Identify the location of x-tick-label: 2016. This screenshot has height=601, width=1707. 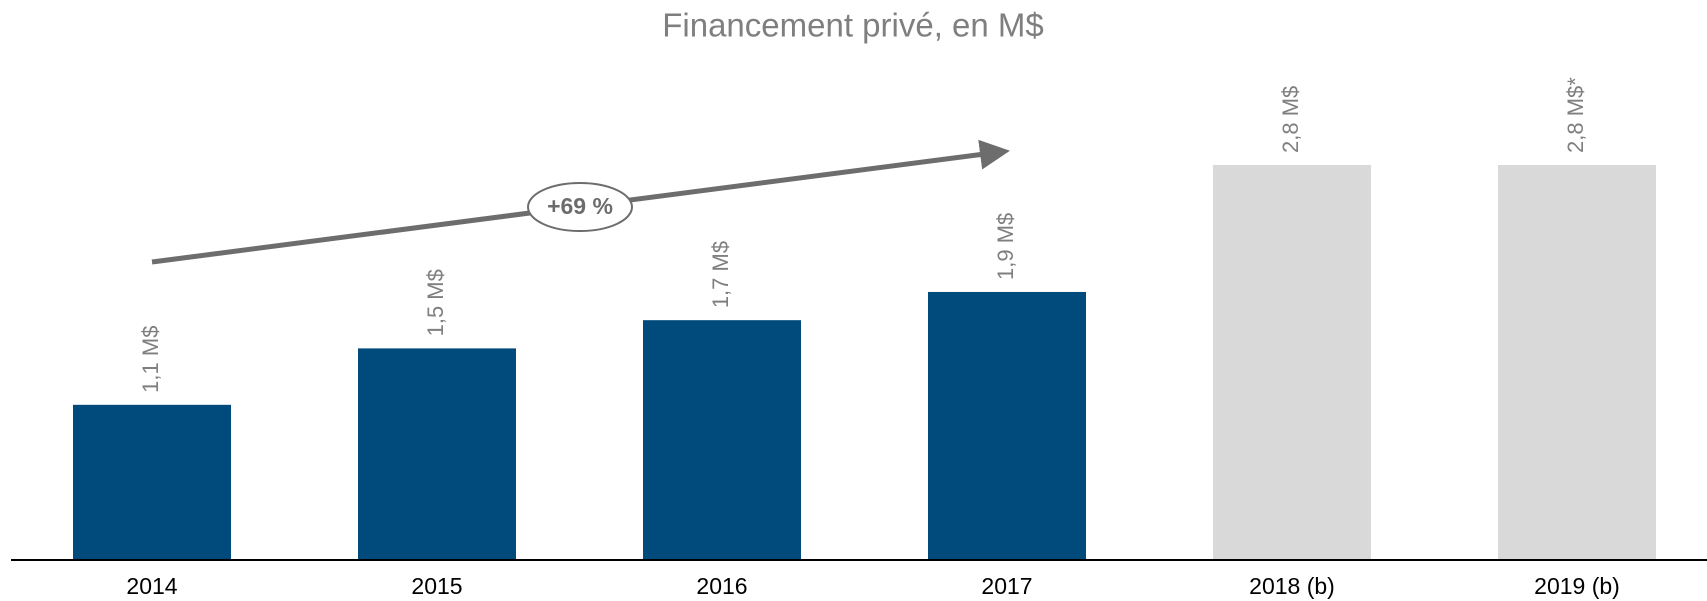
(721, 586).